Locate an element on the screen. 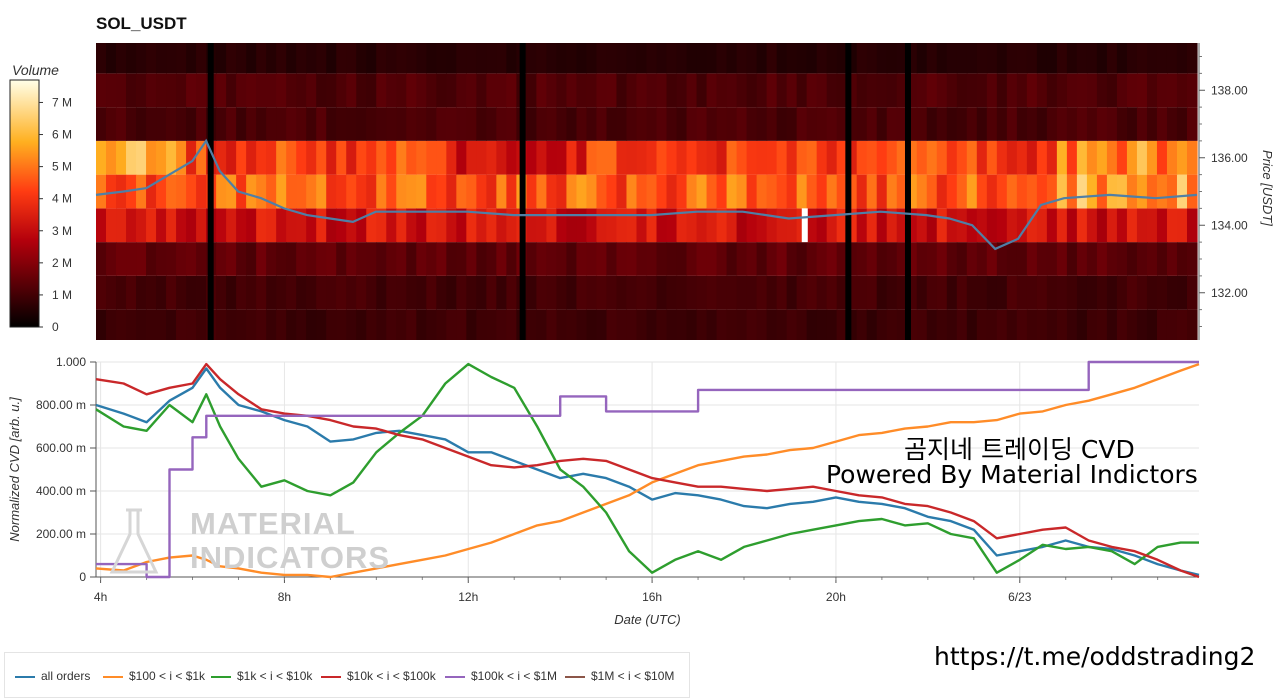 The image size is (1280, 698). legend-item-1m-10m: $1M < i < $10M is located at coordinates (619, 676).